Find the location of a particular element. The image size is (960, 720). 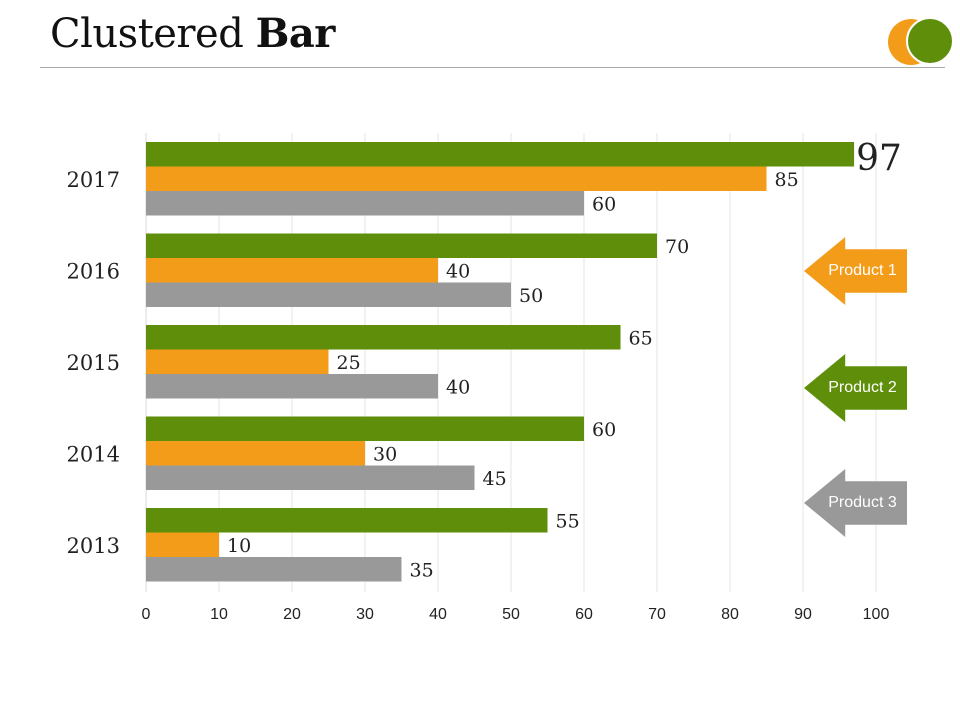

x-tick-label: 60 is located at coordinates (584, 614).